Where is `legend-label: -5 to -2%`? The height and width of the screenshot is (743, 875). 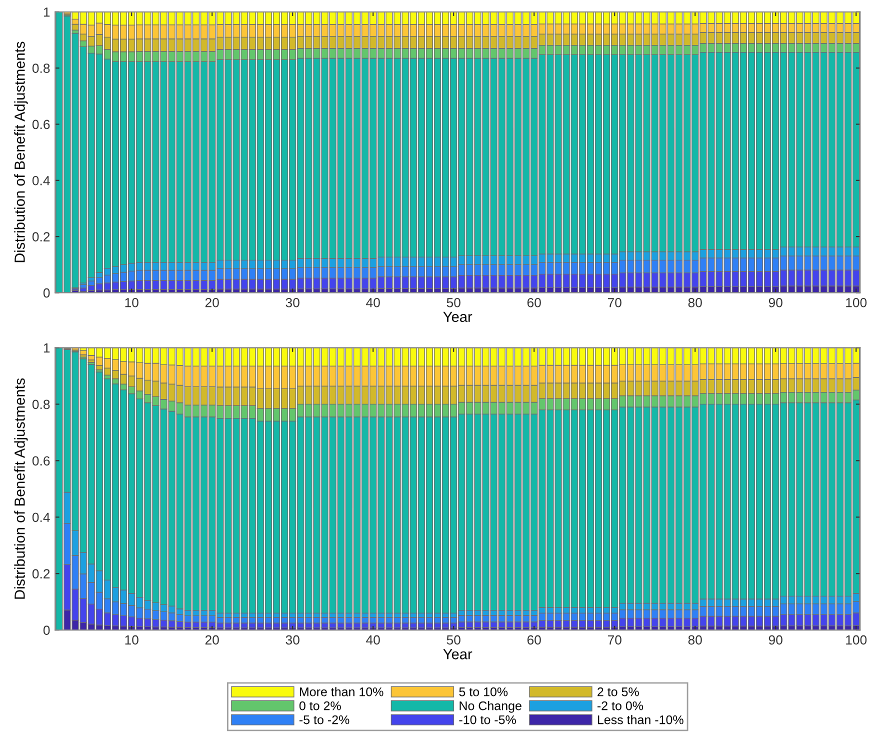
legend-label: -5 to -2% is located at coordinates (325, 719).